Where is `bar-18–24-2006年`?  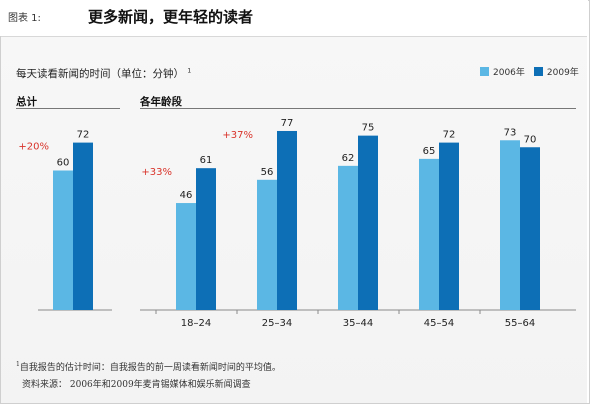
bar-18–24-2006年 is located at coordinates (186, 256).